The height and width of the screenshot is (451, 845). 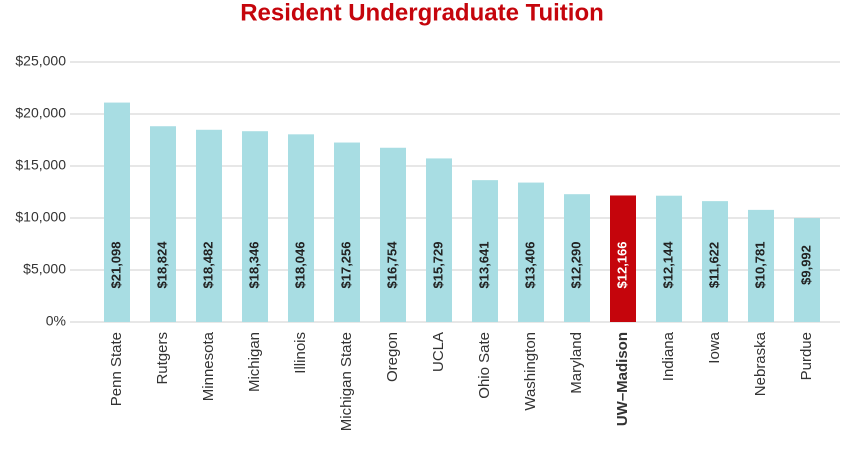 What do you see at coordinates (346, 381) in the screenshot?
I see `x-tick-label: Michigan State` at bounding box center [346, 381].